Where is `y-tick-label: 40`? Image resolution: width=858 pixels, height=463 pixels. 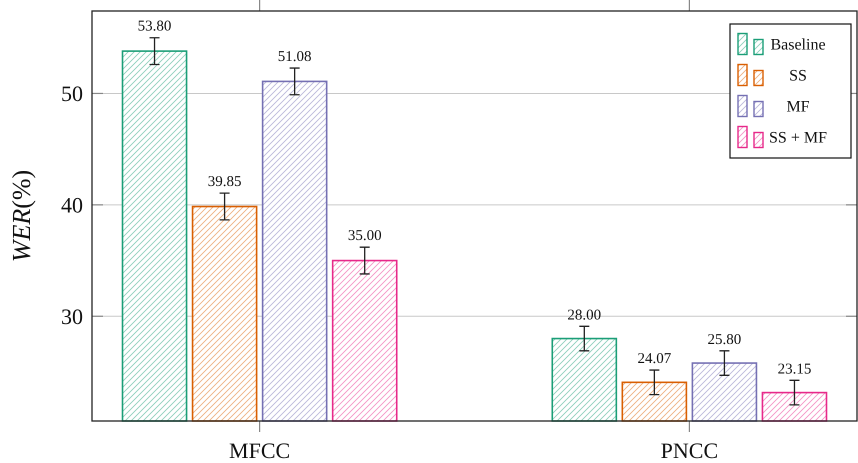
y-tick-label: 40 is located at coordinates (72, 205).